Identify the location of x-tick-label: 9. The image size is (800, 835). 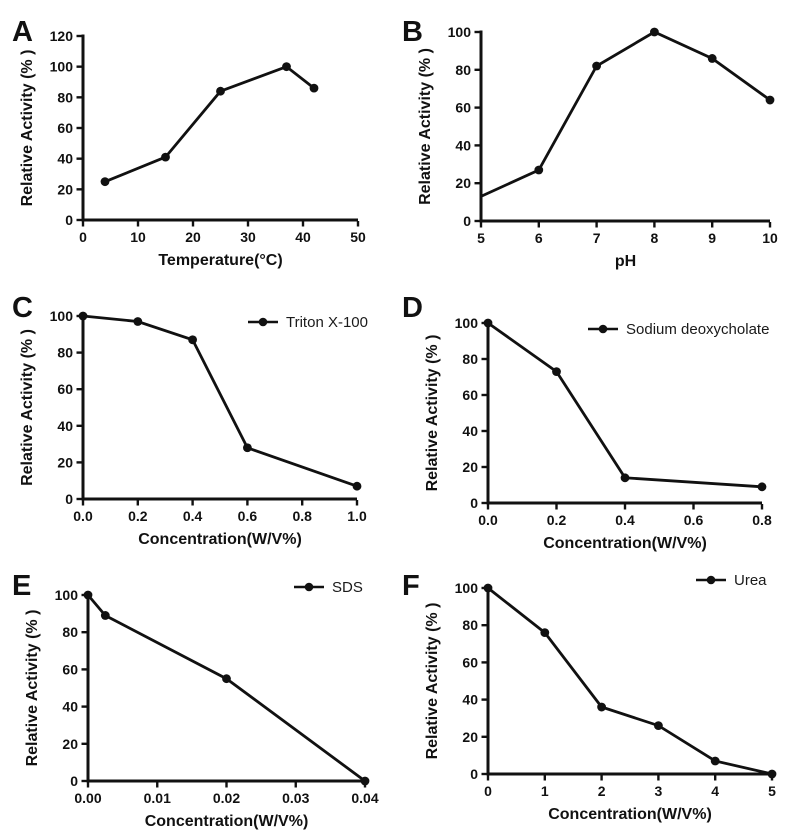
(712, 238).